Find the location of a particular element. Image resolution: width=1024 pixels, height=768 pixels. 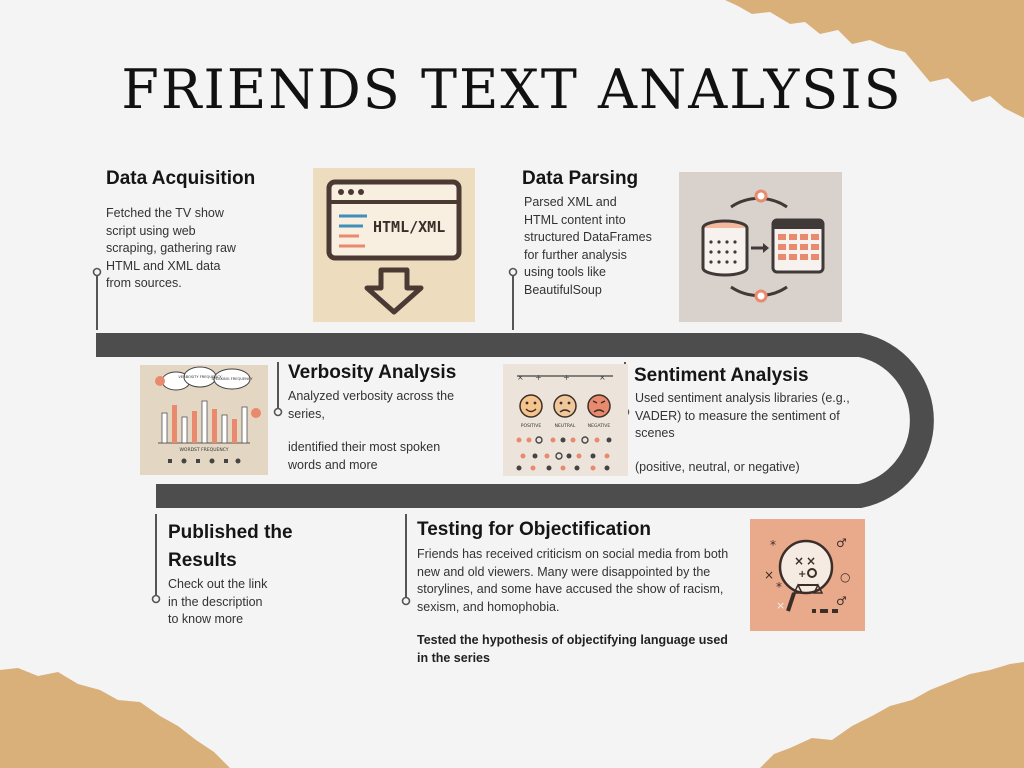

verbosity-label-2: SPEAKING FREQUENCY is located at coordinates (232, 379).